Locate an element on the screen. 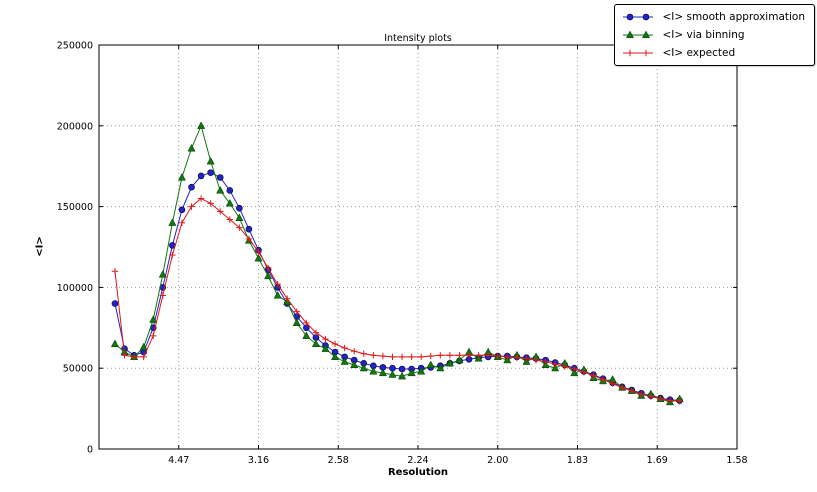 The image size is (817, 492). x-tick-label: 2.24 is located at coordinates (417, 460).